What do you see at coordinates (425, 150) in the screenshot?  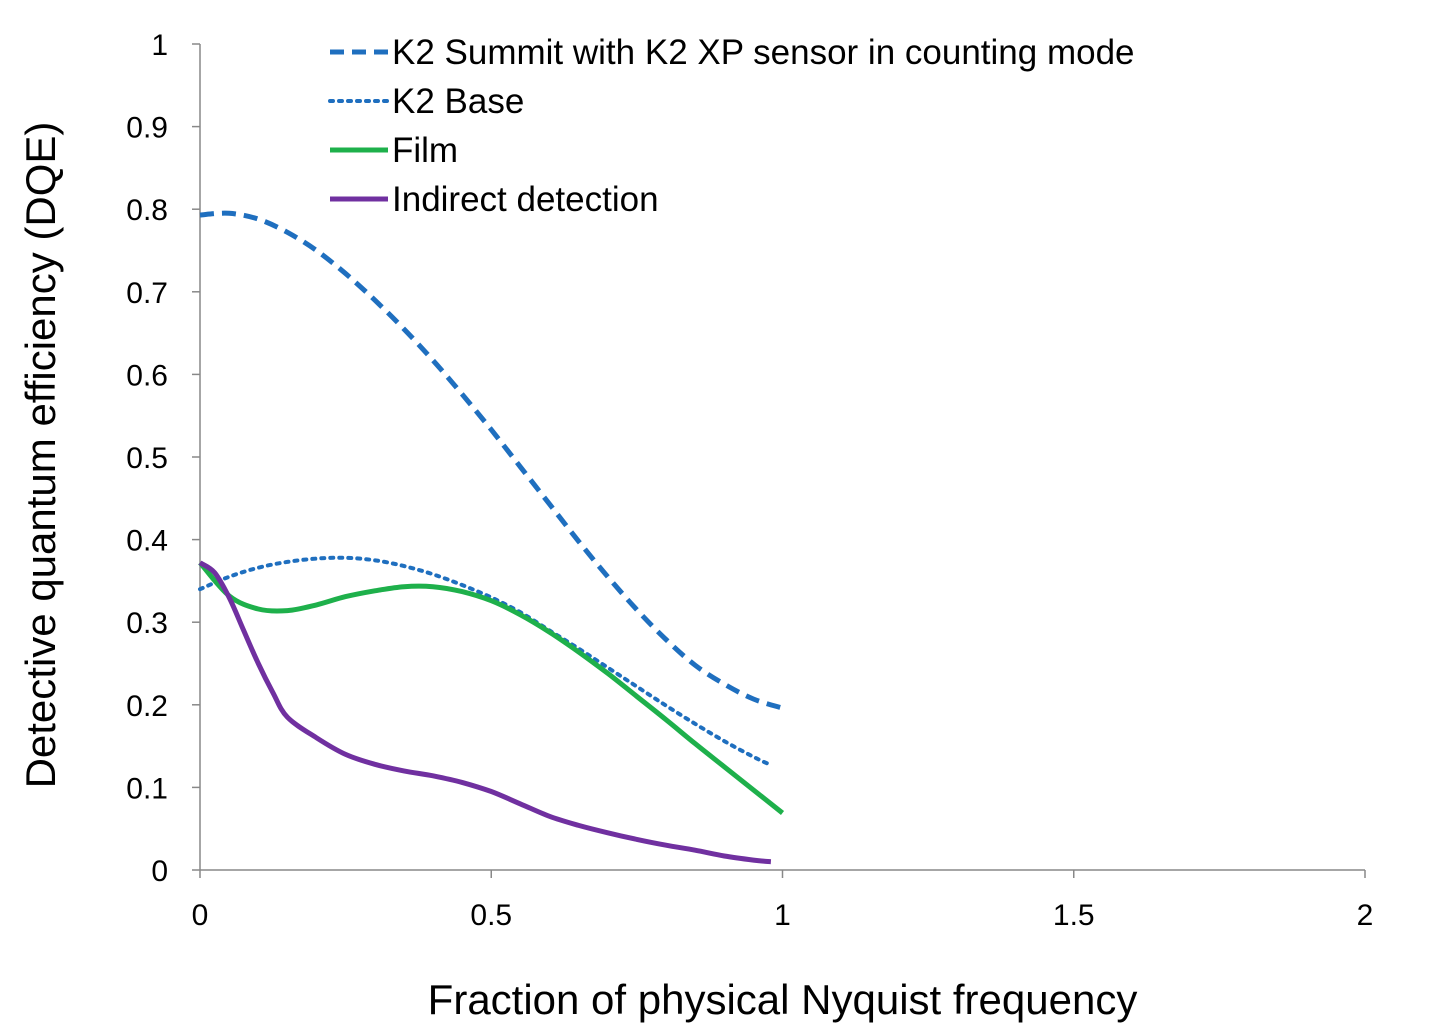 I see `legend-label: Film` at bounding box center [425, 150].